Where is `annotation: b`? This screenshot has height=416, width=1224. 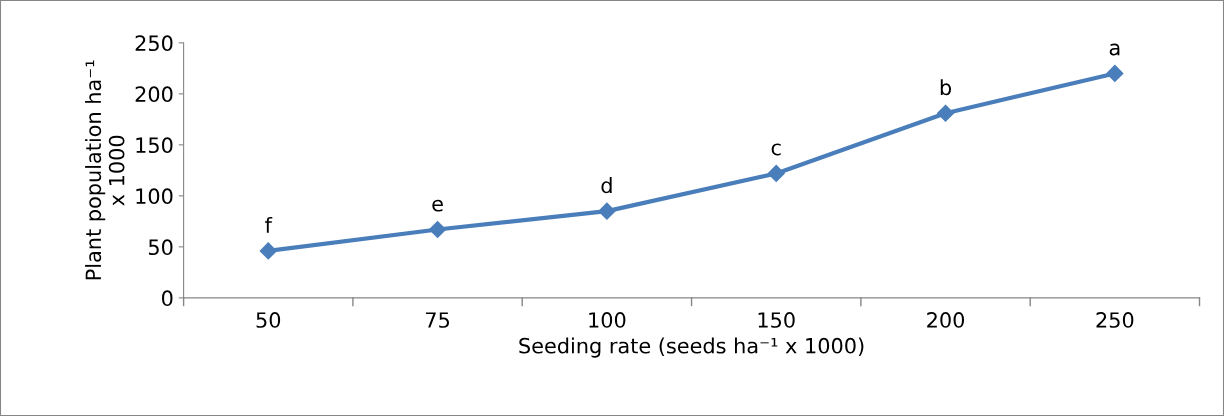
annotation: b is located at coordinates (946, 87).